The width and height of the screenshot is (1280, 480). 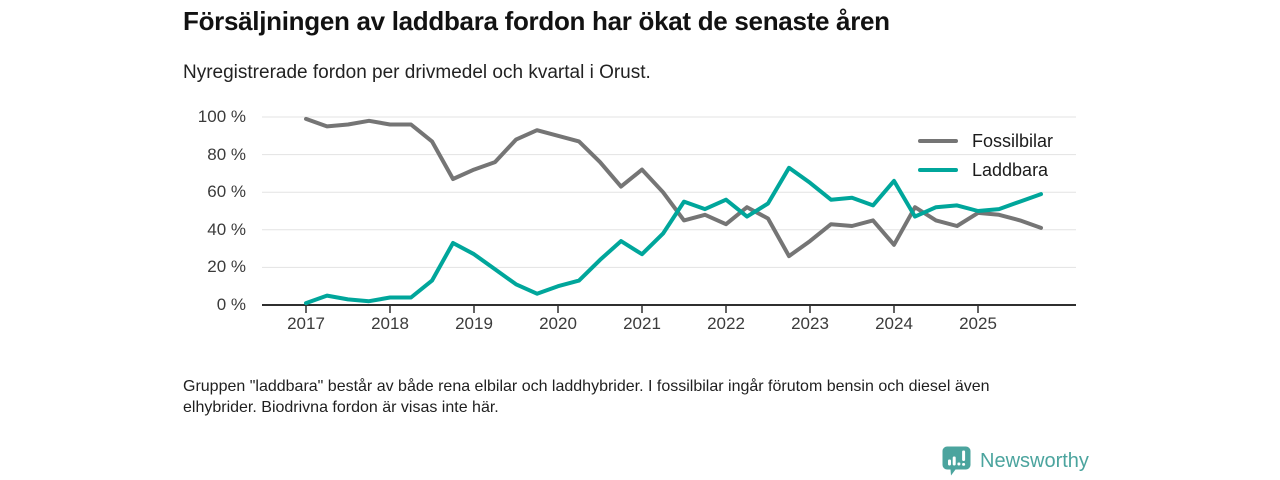 What do you see at coordinates (221, 116) in the screenshot?
I see `y-axis-label-100: 100 %` at bounding box center [221, 116].